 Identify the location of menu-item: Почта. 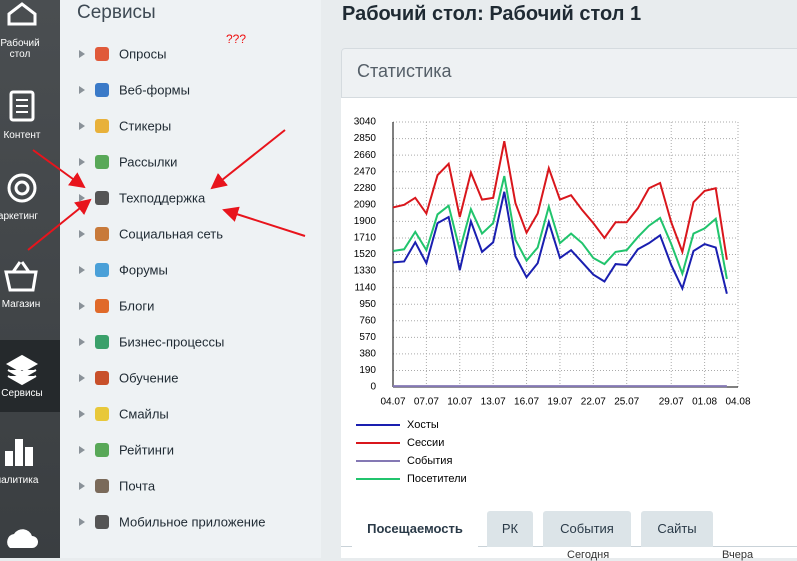
(137, 486).